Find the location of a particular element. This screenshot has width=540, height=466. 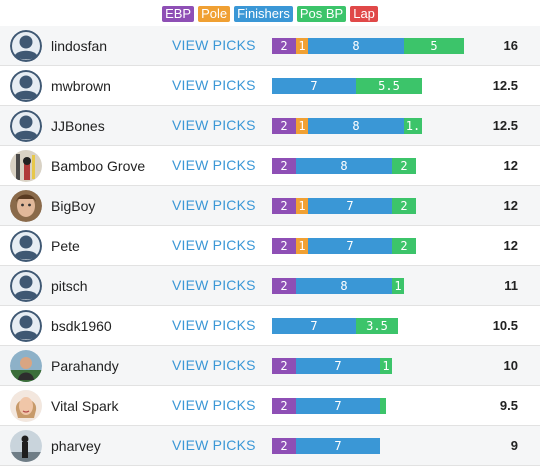

segment-pos-bp is located at coordinates (383, 406).